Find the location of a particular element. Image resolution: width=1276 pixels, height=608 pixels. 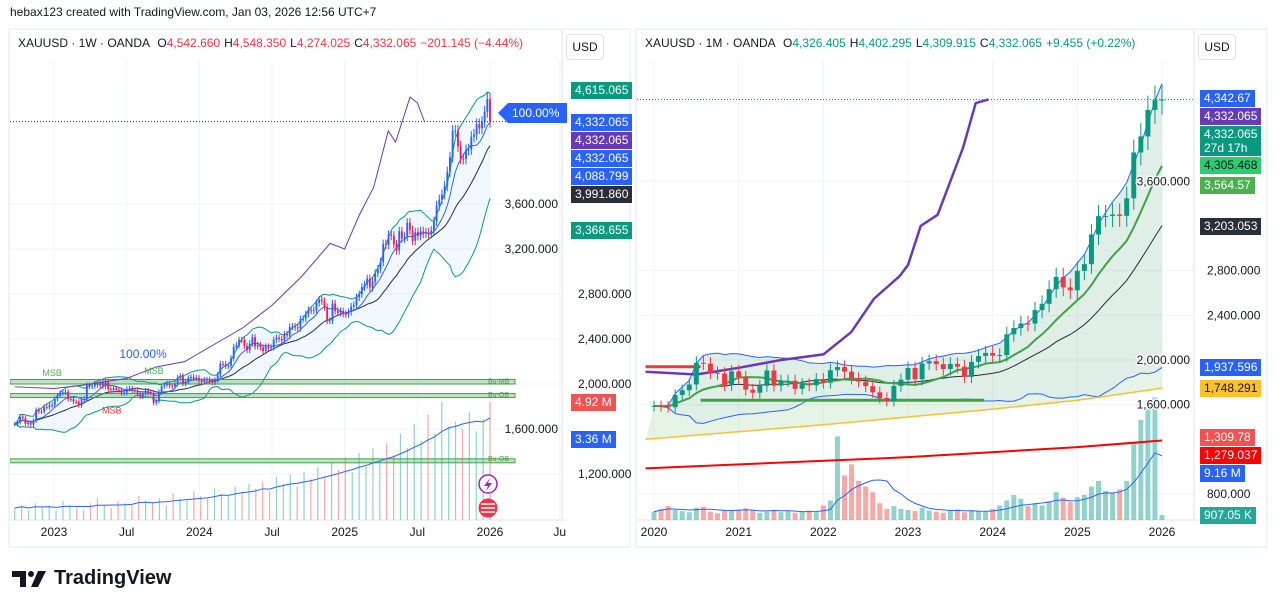

y-tick-label: 3,600.000 is located at coordinates (1164, 181).